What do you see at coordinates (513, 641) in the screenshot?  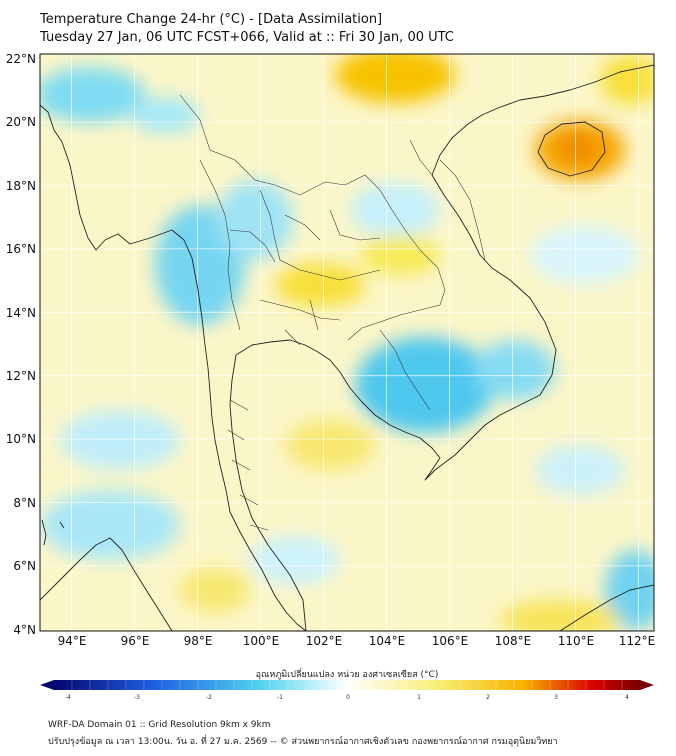 I see `lon-label: 108°E` at bounding box center [513, 641].